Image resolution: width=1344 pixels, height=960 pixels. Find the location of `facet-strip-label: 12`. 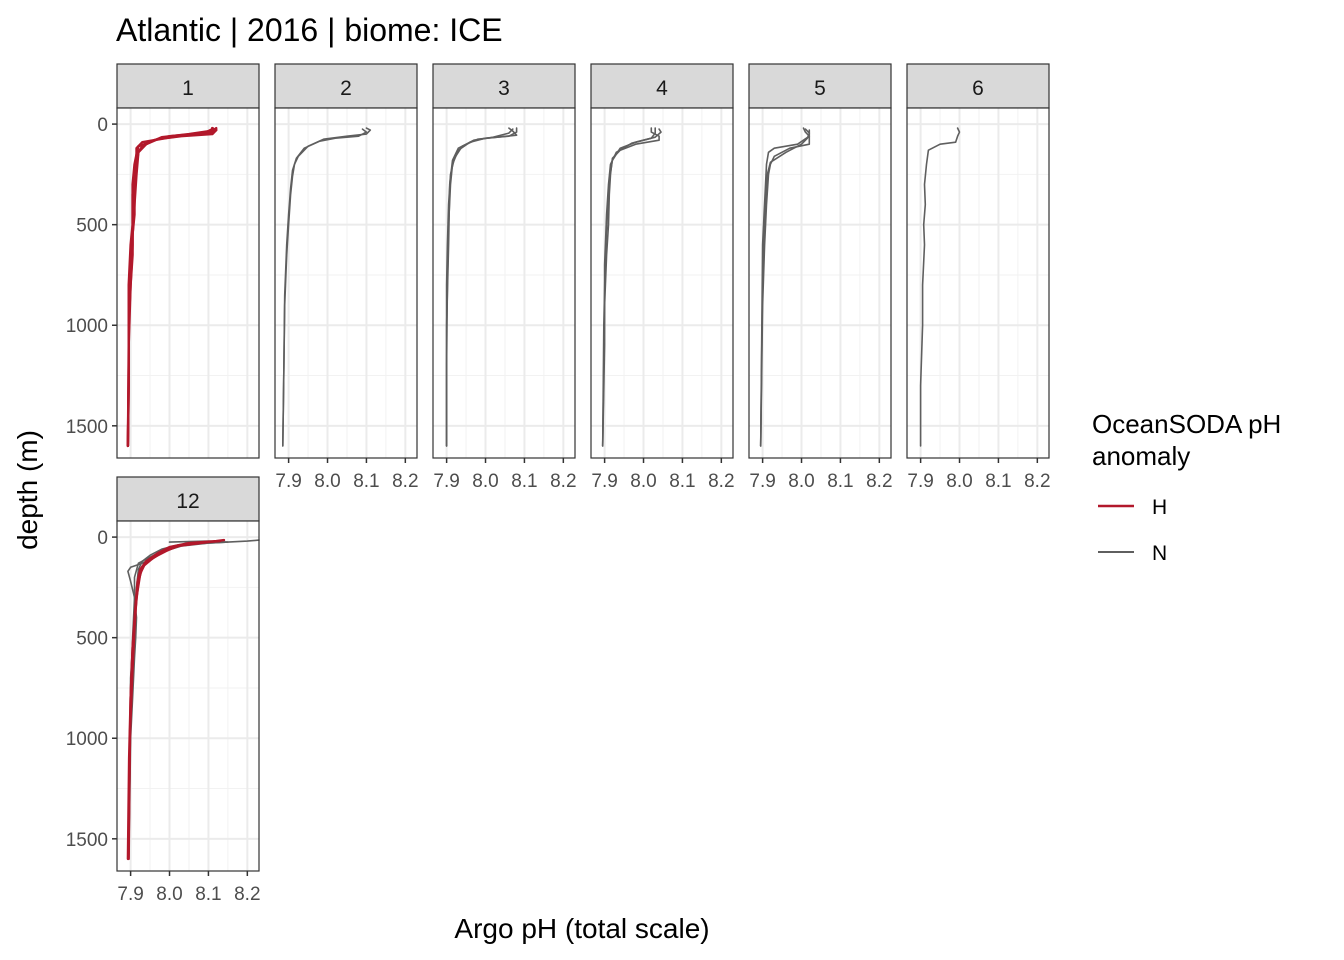

facet-strip-label: 12 is located at coordinates (187, 501).